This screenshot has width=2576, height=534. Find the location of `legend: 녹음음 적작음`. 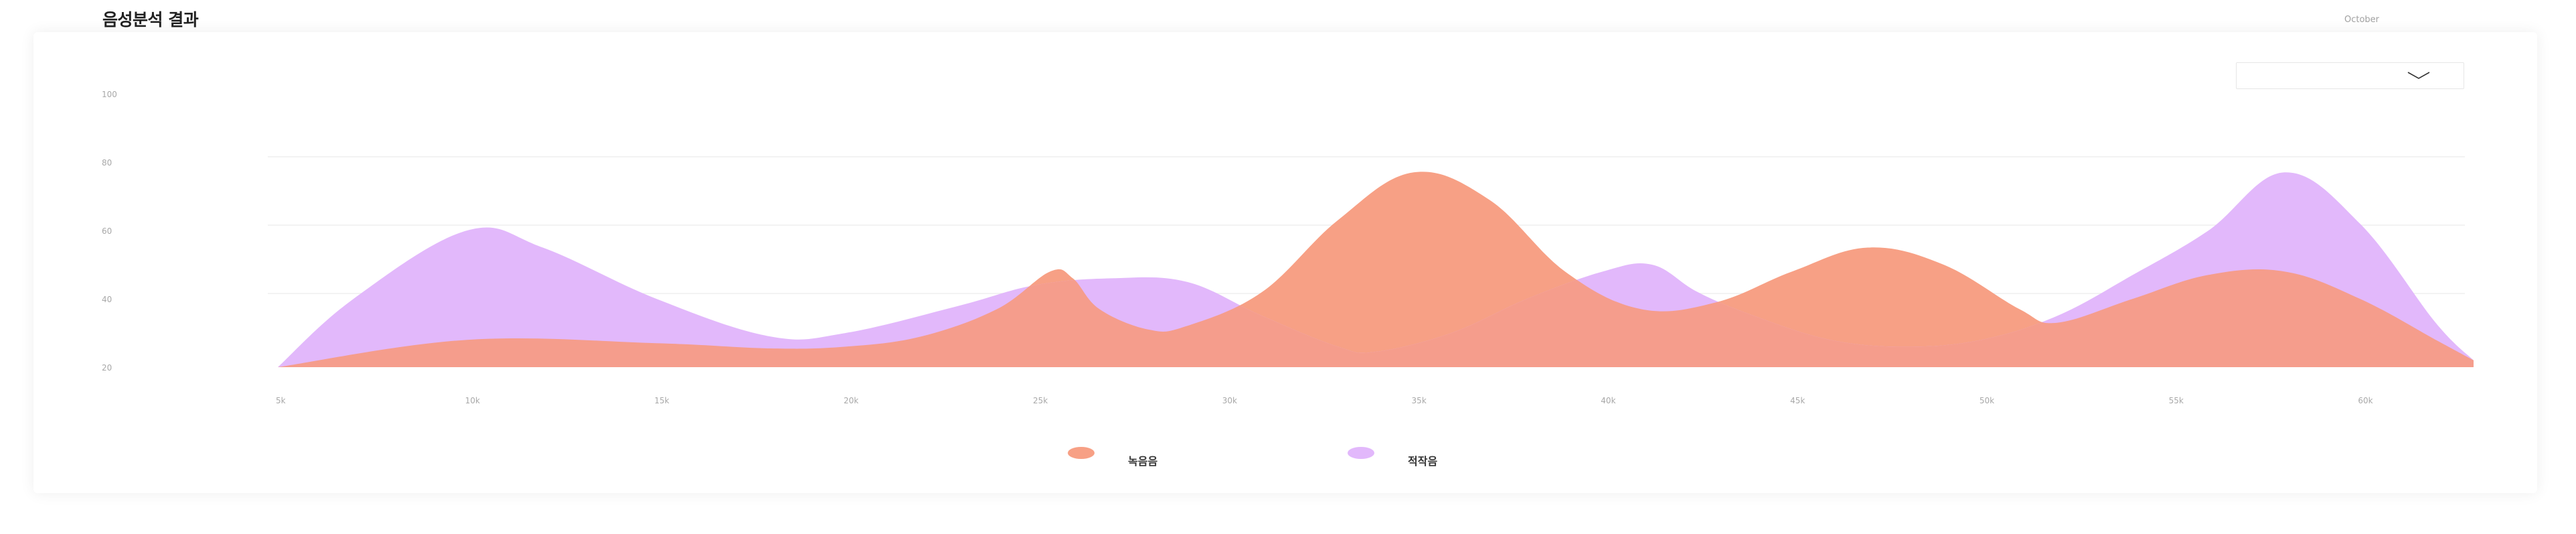

legend: 녹음음 적작음 is located at coordinates (1252, 457).